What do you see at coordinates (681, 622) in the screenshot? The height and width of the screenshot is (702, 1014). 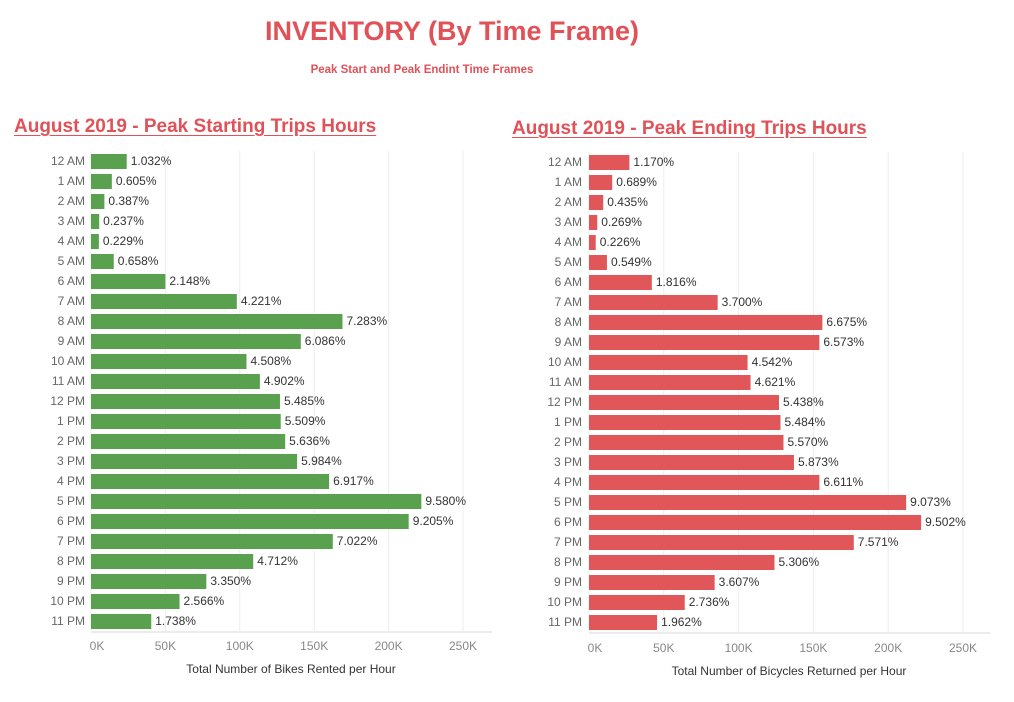 I see `data-label: 1.962%` at bounding box center [681, 622].